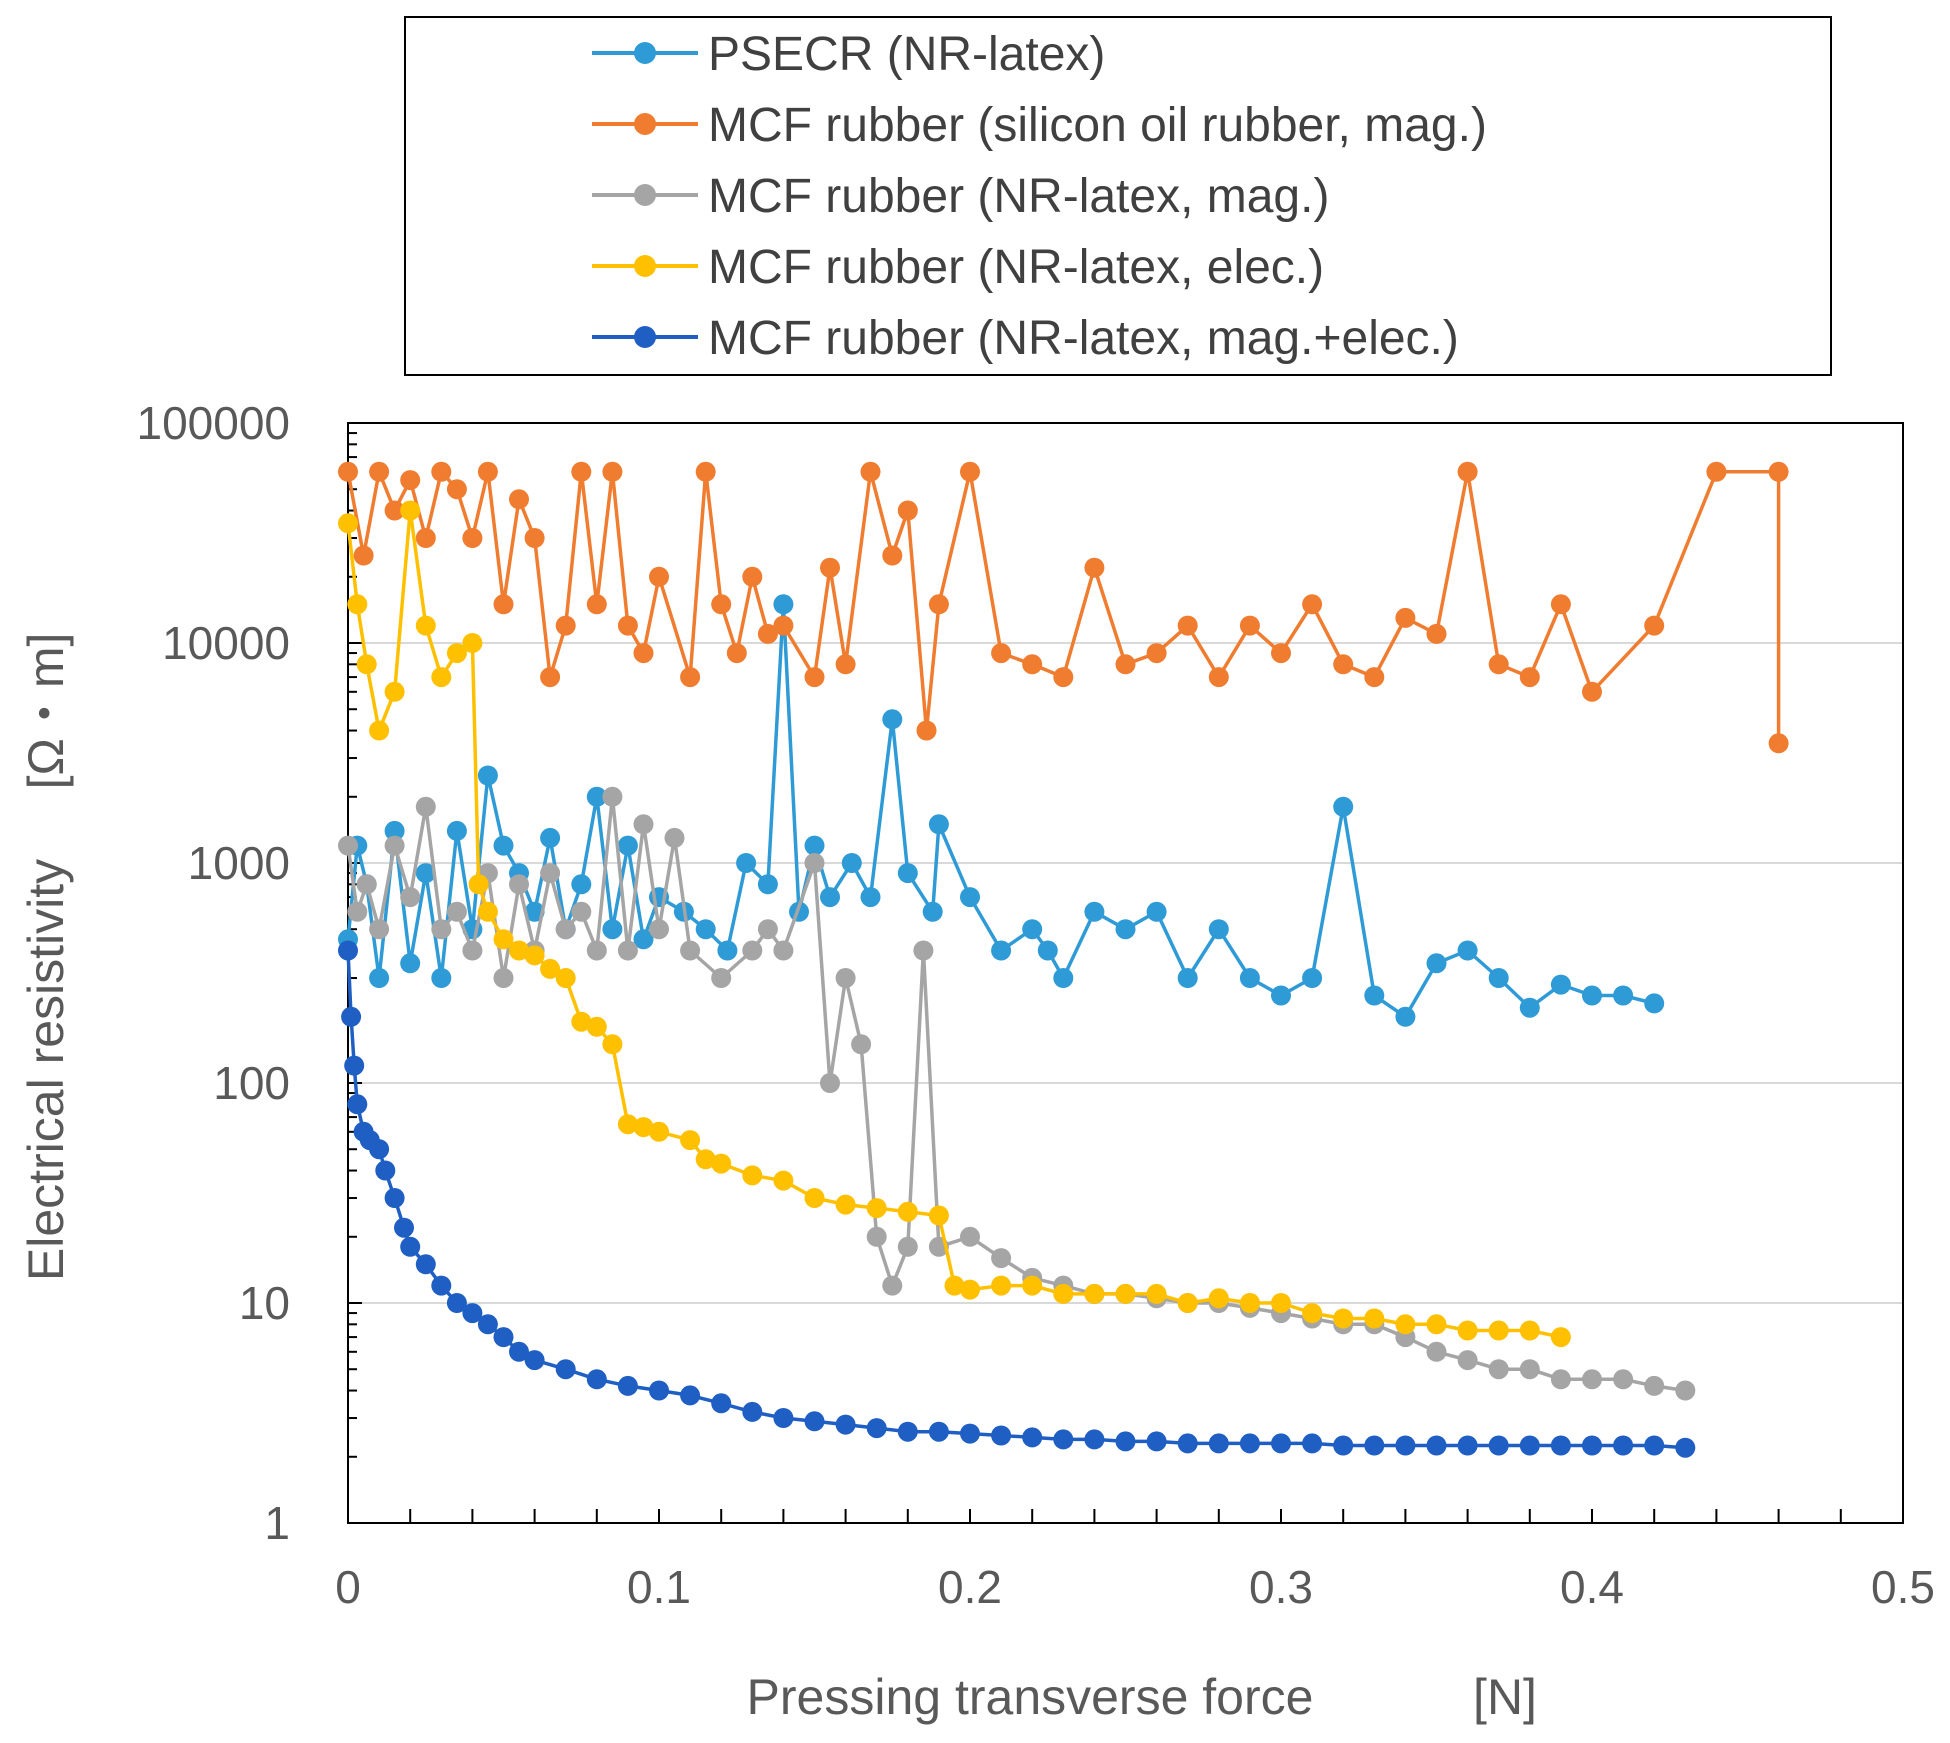  What do you see at coordinates (1505, 1697) in the screenshot?
I see `x-axis-unit: [N]` at bounding box center [1505, 1697].